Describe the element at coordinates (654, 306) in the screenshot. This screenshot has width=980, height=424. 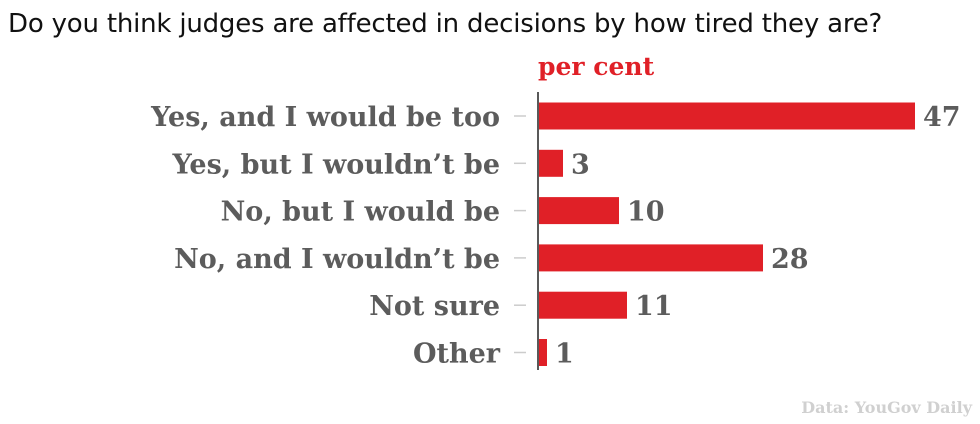
I see `value-label: 11` at that location.